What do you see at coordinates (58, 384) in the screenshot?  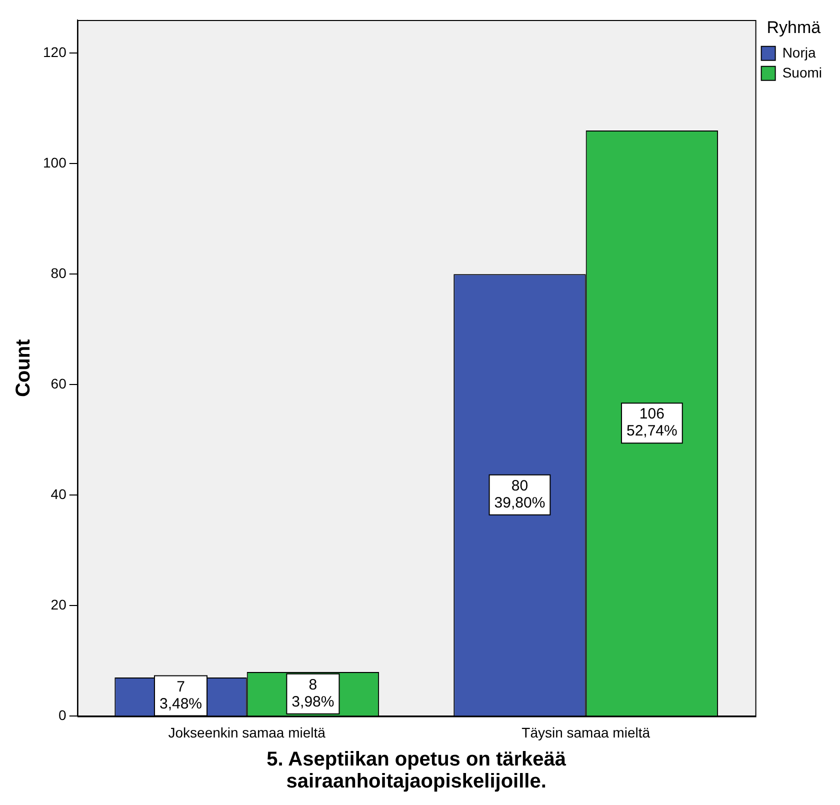 I see `y-tick-label: 60` at bounding box center [58, 384].